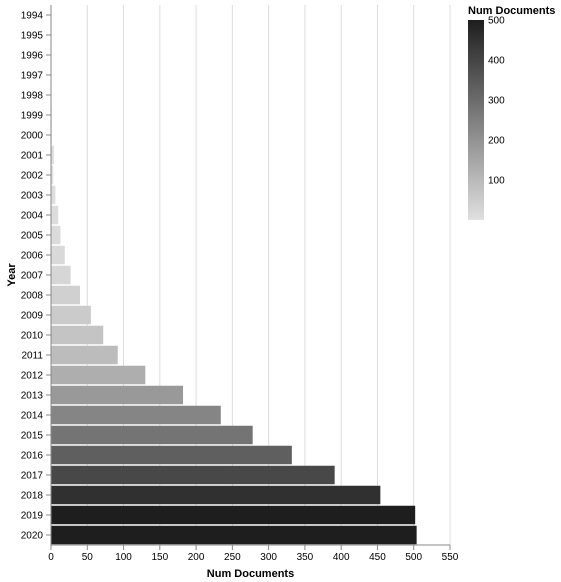 The width and height of the screenshot is (561, 582). Describe the element at coordinates (377, 557) in the screenshot. I see `x-tick-label: 450` at that location.